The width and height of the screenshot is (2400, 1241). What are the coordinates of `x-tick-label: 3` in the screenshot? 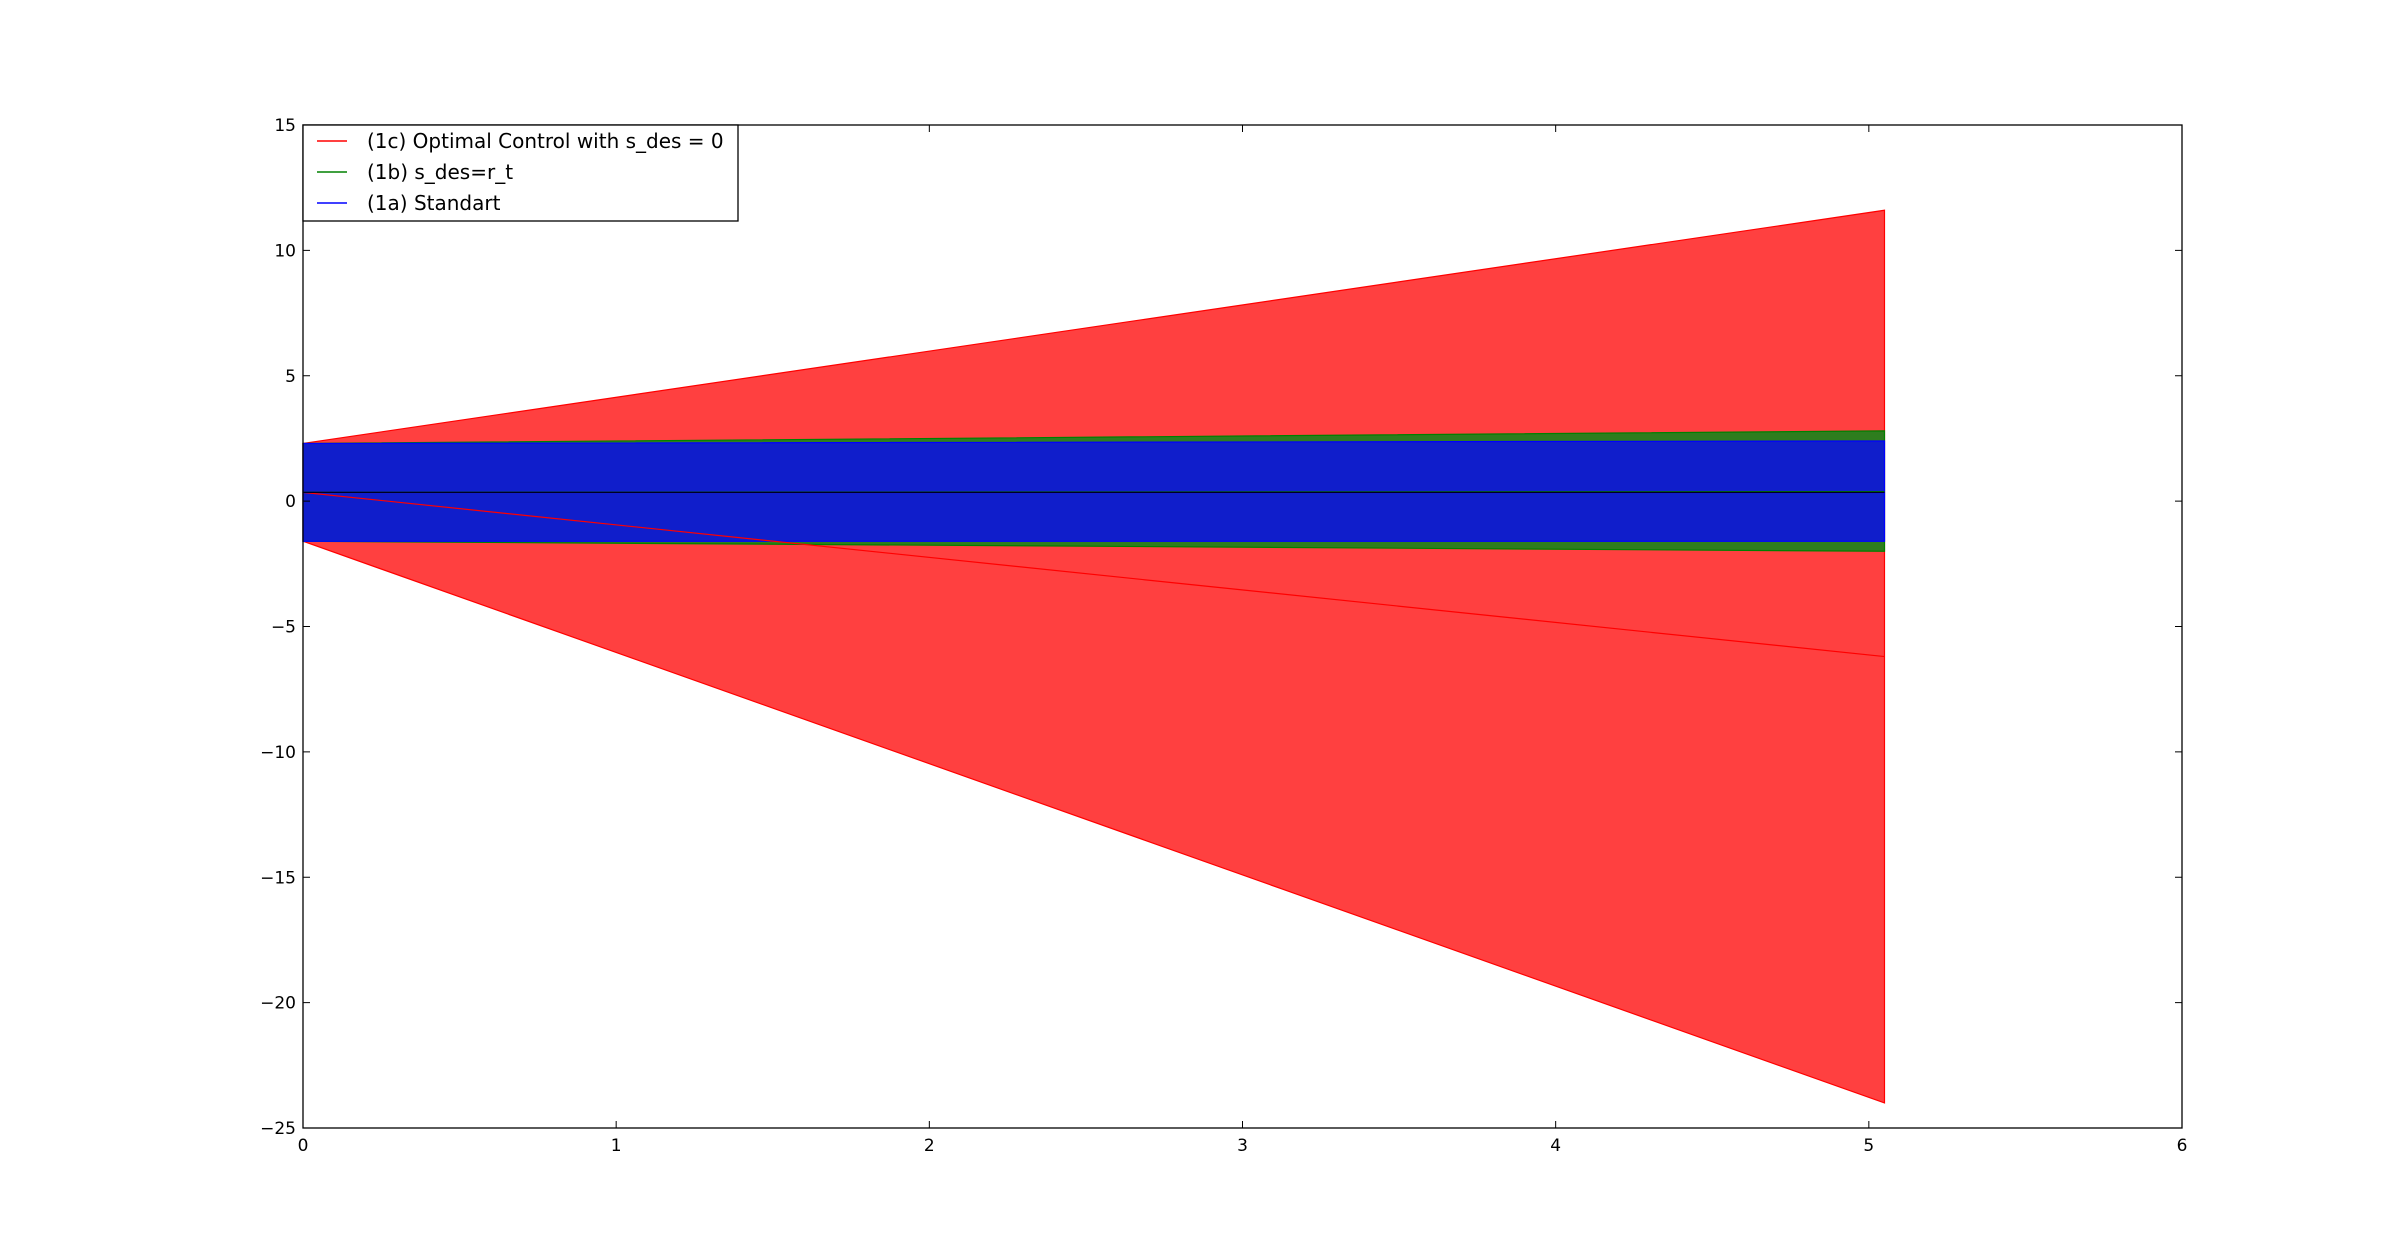 It's located at (1242, 1146).